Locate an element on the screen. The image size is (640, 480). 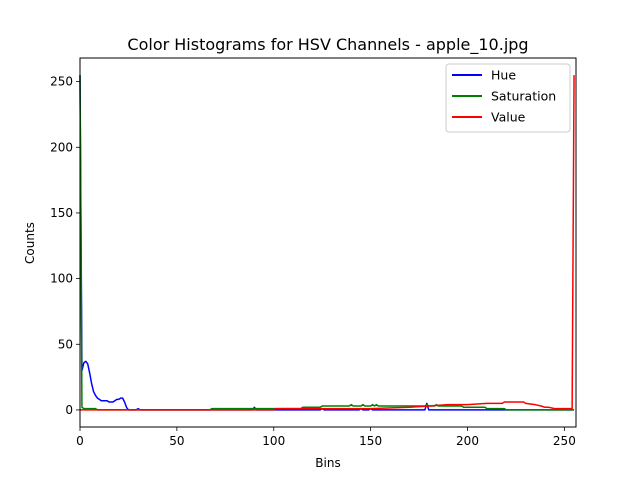
x-tick-label: 200 is located at coordinates (467, 441).